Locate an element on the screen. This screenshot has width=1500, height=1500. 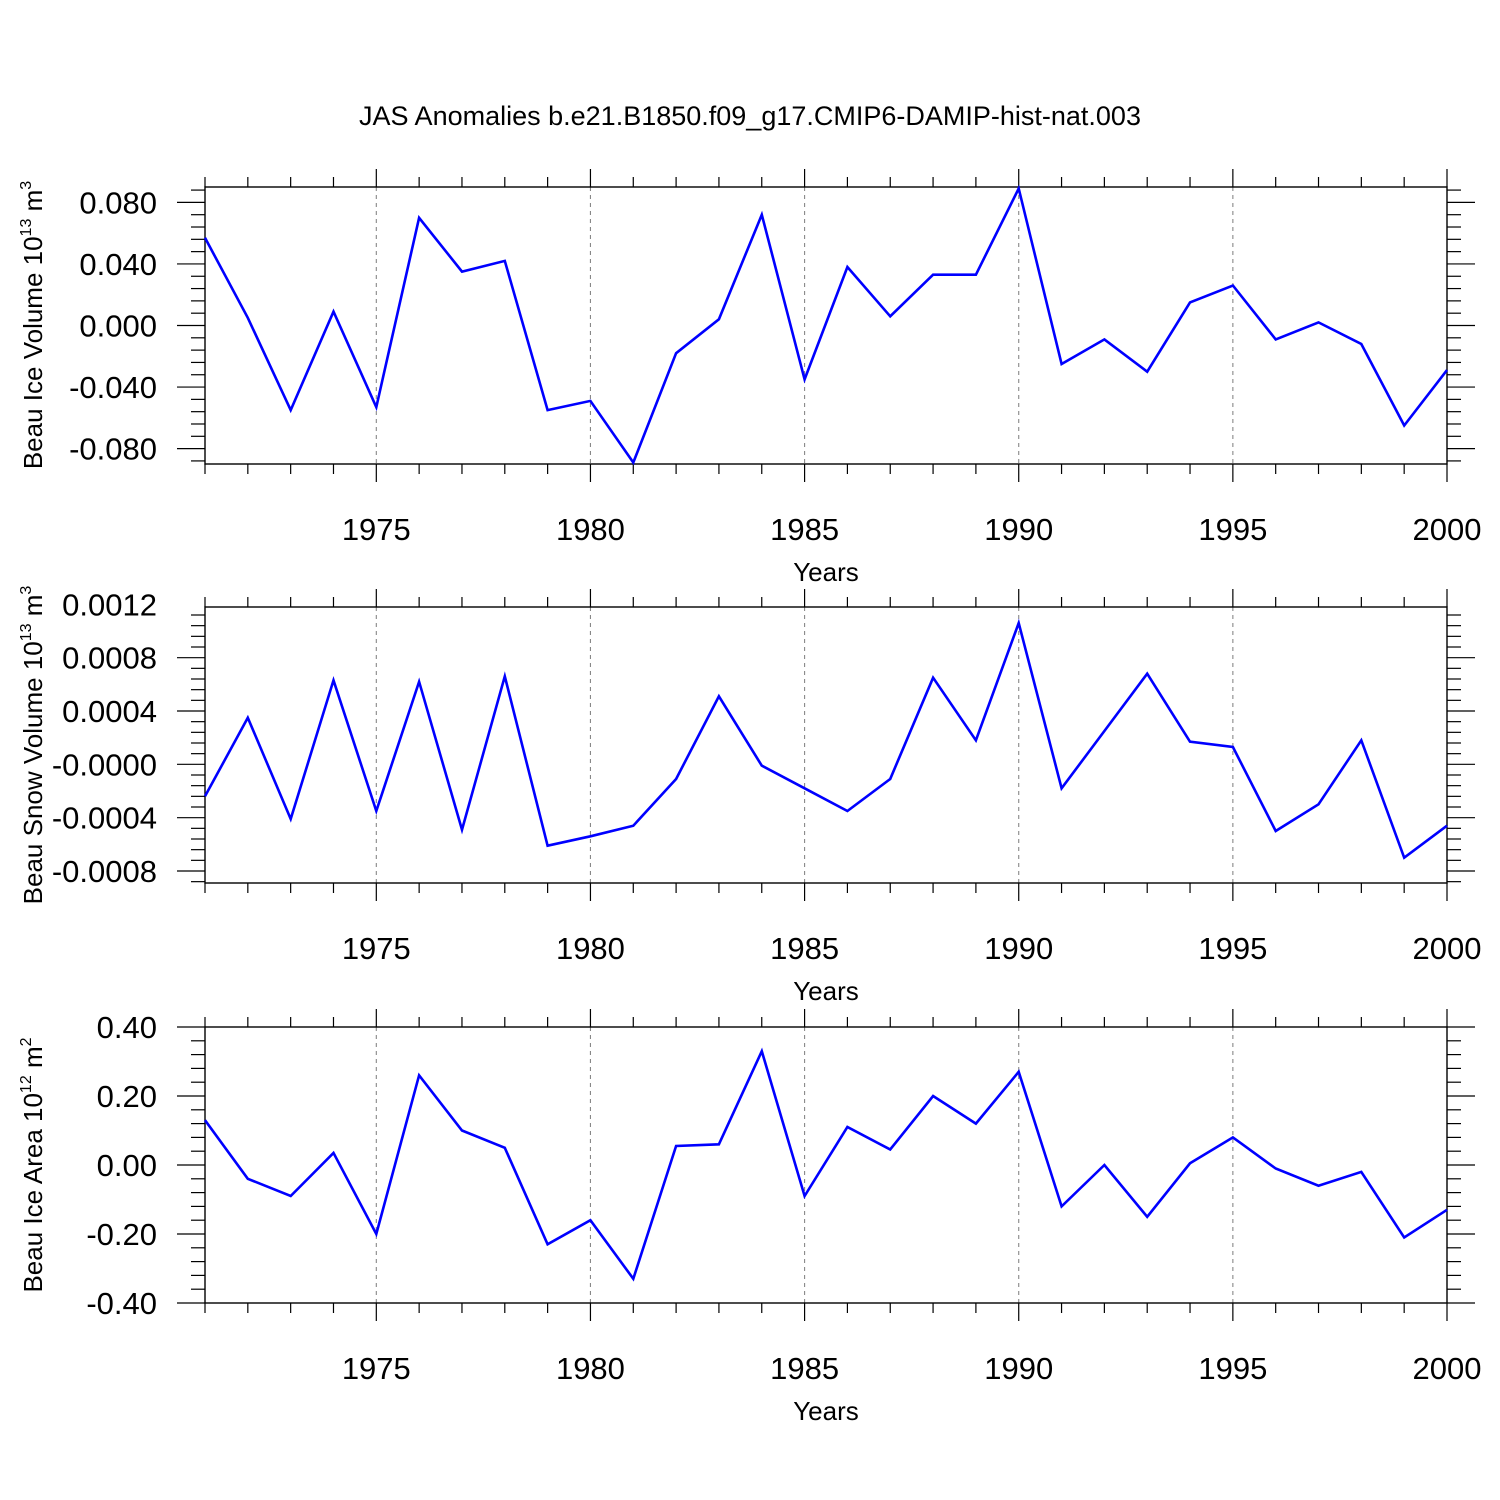
y-tick-label: 0.000 is located at coordinates (118, 326).